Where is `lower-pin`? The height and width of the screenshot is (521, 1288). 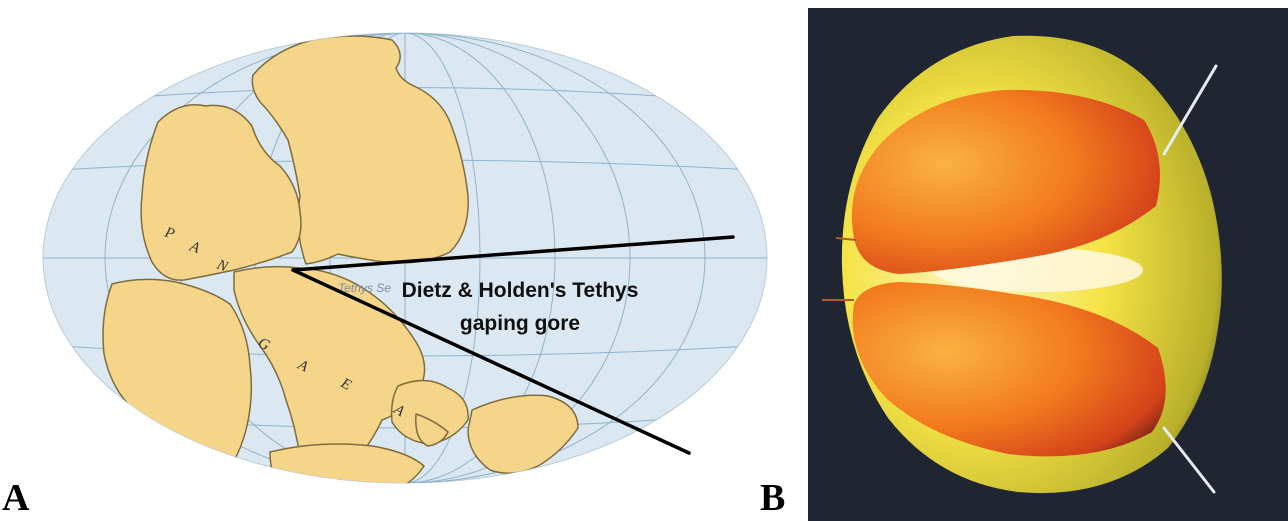
lower-pin is located at coordinates (1189, 460).